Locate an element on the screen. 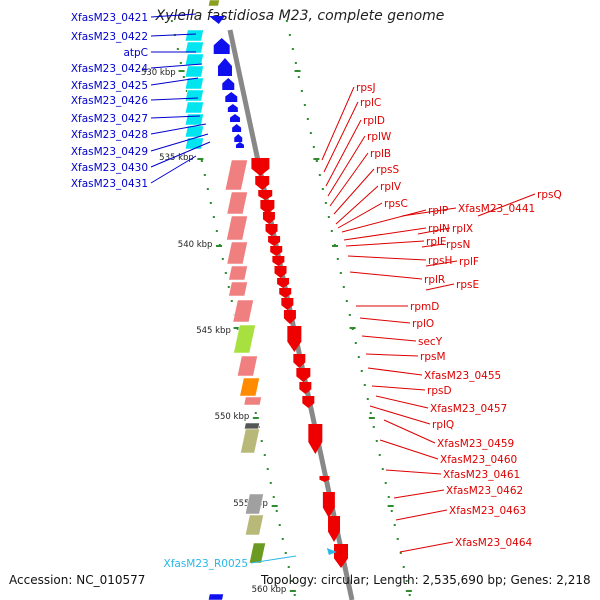 Image resolution: width=600 pixels, height=600 pixels. gene-label-XfasM23_0460: XfasM23_0460 is located at coordinates (478, 460).